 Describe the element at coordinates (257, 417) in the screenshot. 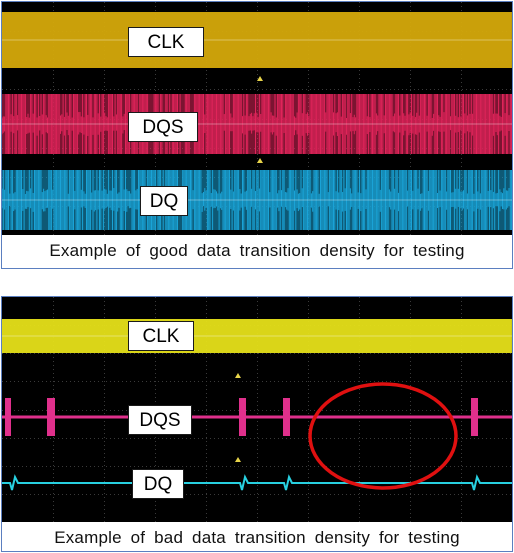

I see `bad-dqs-trace` at that location.